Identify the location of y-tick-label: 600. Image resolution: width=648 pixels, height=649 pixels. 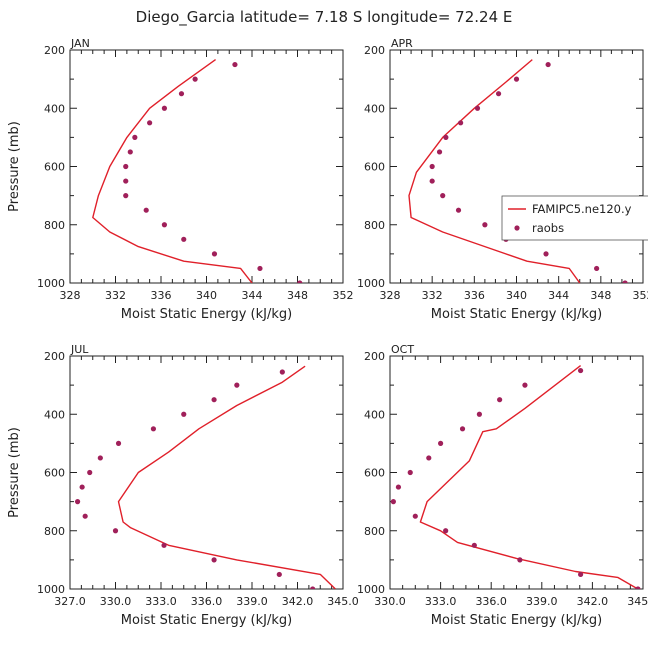
(374, 167).